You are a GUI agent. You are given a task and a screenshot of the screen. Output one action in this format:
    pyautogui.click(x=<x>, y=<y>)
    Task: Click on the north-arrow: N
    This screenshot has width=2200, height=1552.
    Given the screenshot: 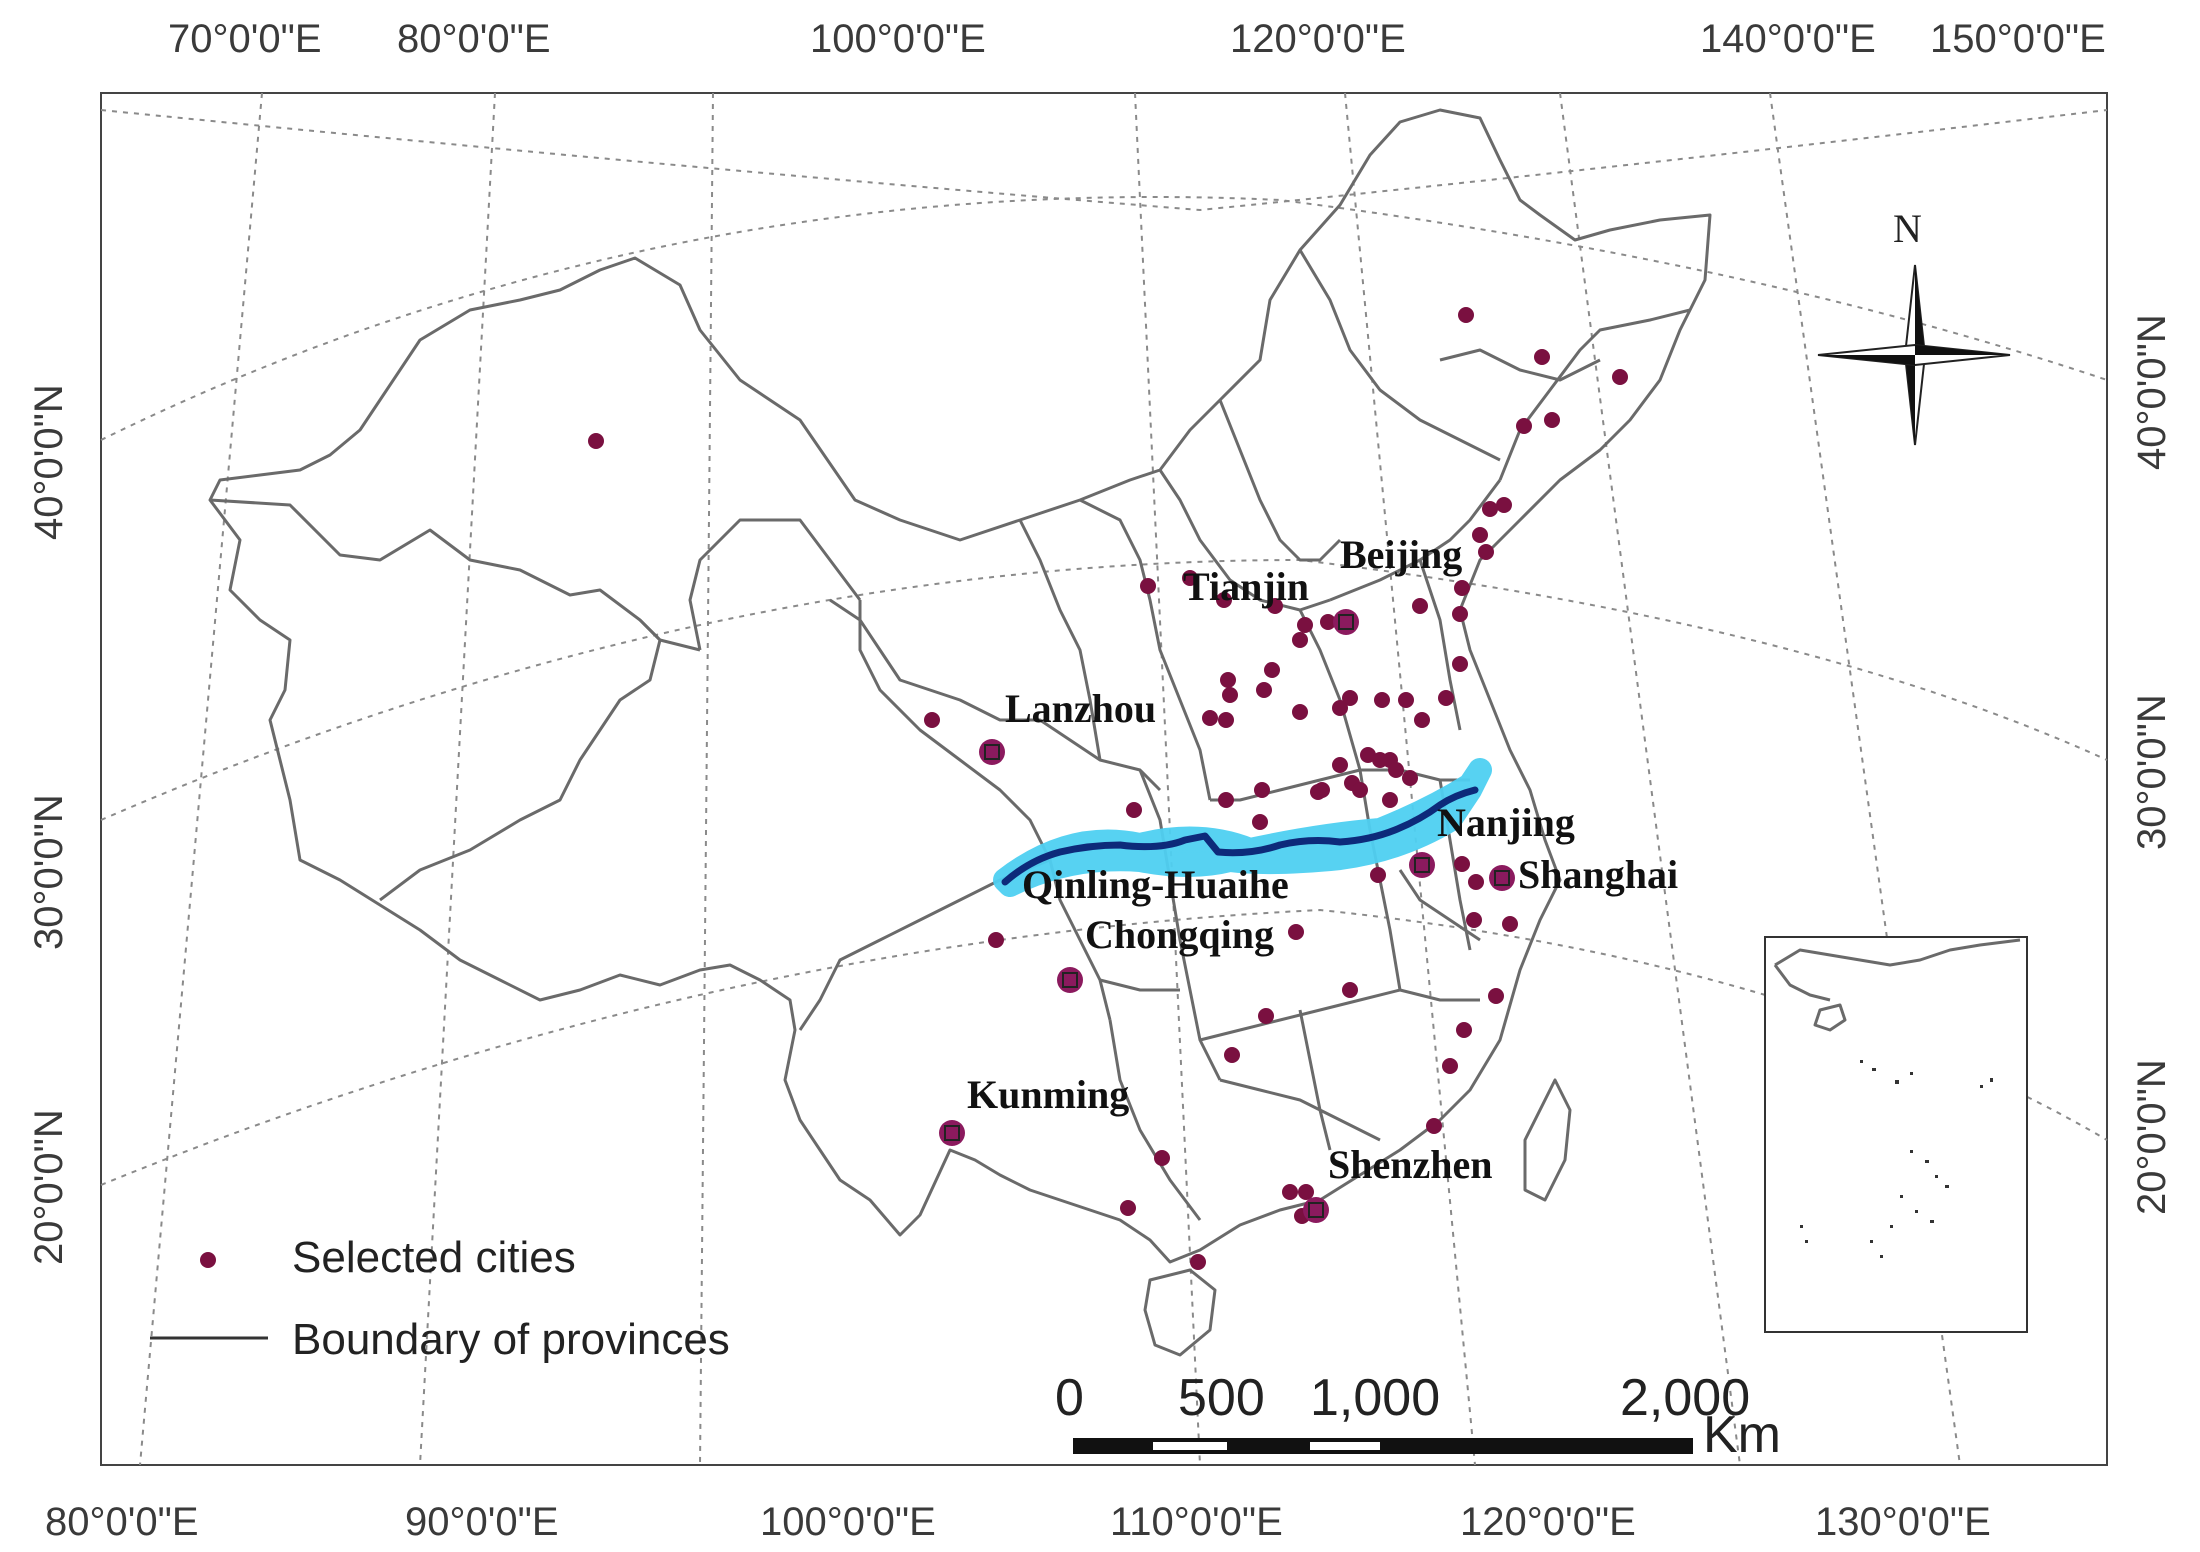 What is the action you would take?
    pyautogui.click(x=1914, y=326)
    